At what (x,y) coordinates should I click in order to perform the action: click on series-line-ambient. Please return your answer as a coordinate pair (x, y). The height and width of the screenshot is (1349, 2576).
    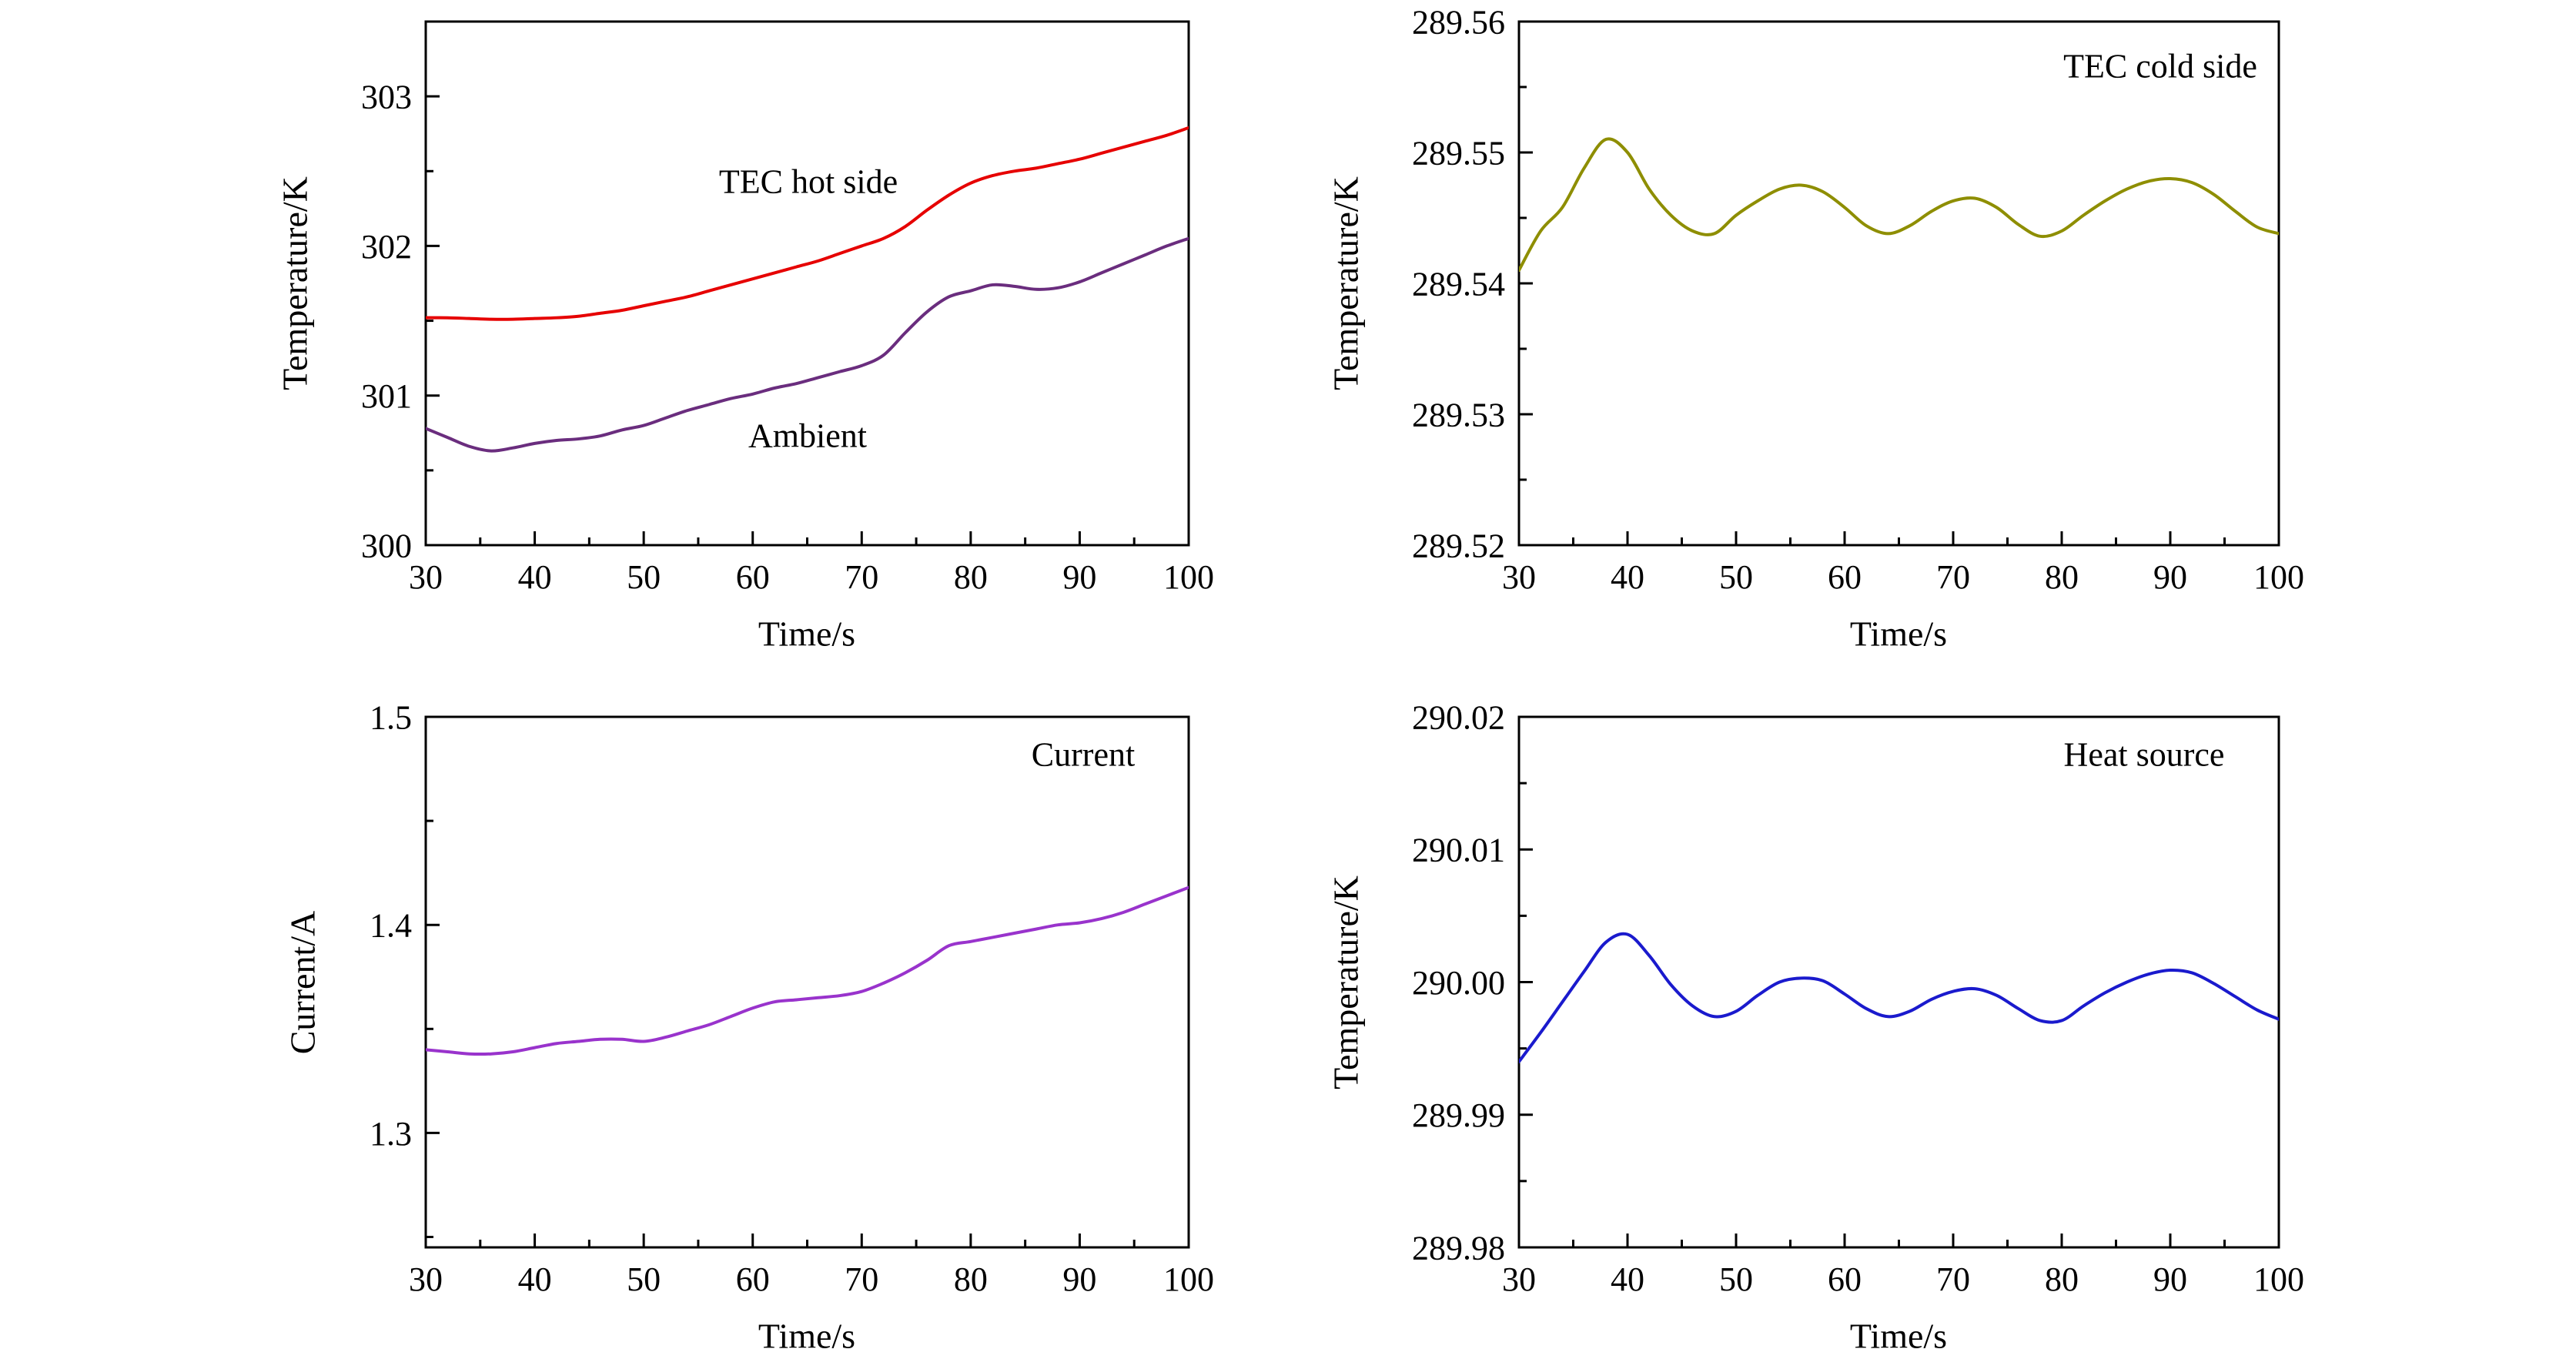
    Looking at the image, I should click on (808, 344).